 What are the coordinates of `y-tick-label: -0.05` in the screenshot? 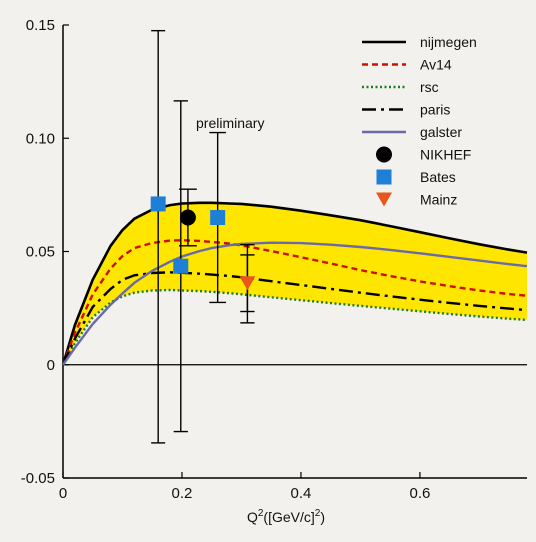 It's located at (38, 478).